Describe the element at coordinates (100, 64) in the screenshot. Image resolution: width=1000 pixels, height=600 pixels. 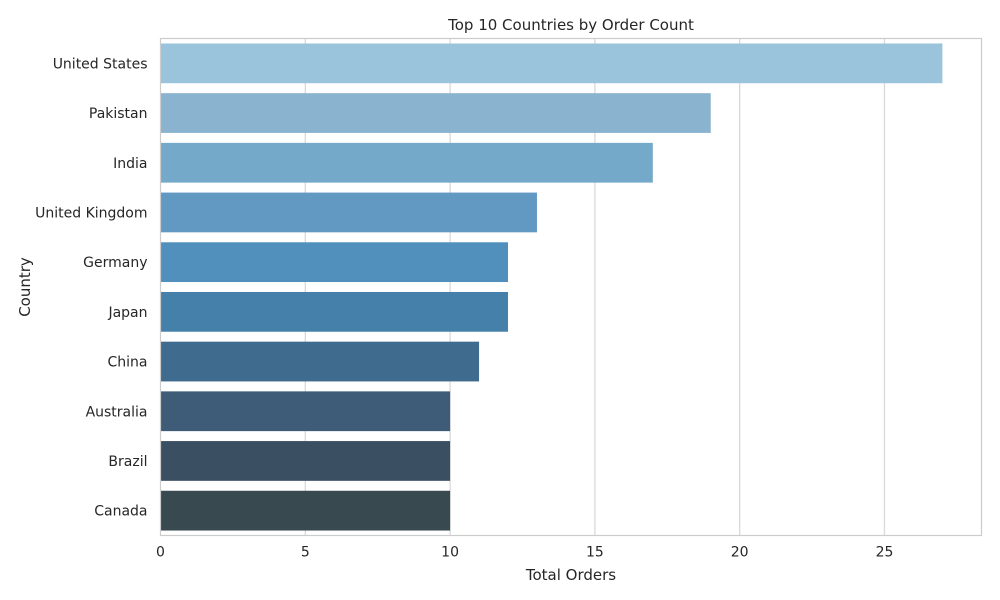
I see `y-tick-label: United States` at that location.